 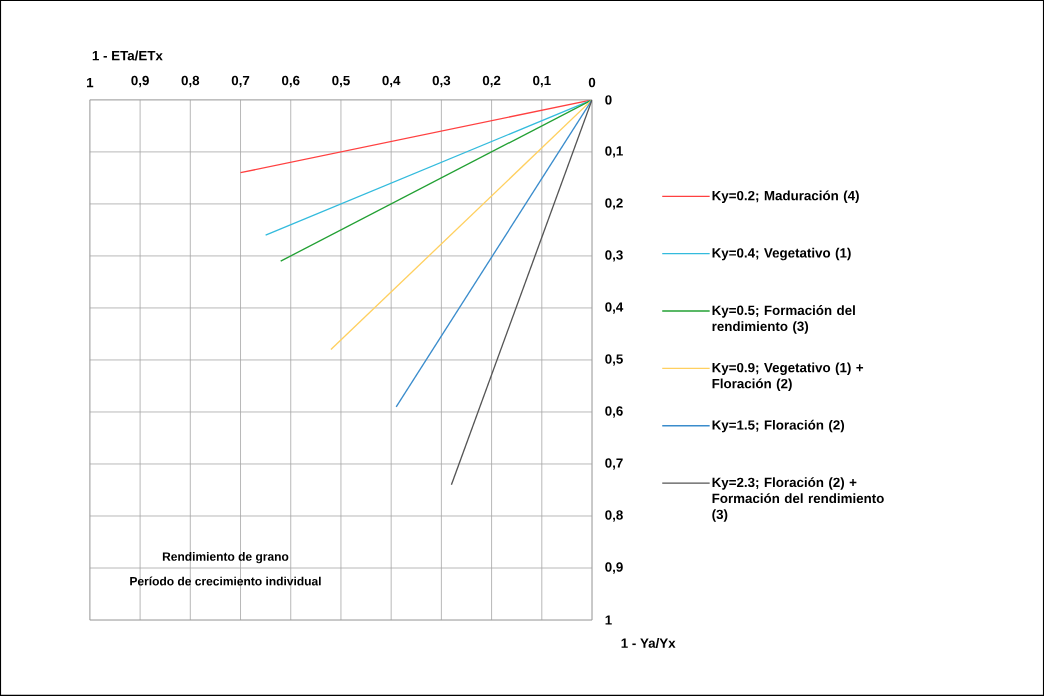 I want to click on y-tick-label: 0,5, so click(x=614, y=360).